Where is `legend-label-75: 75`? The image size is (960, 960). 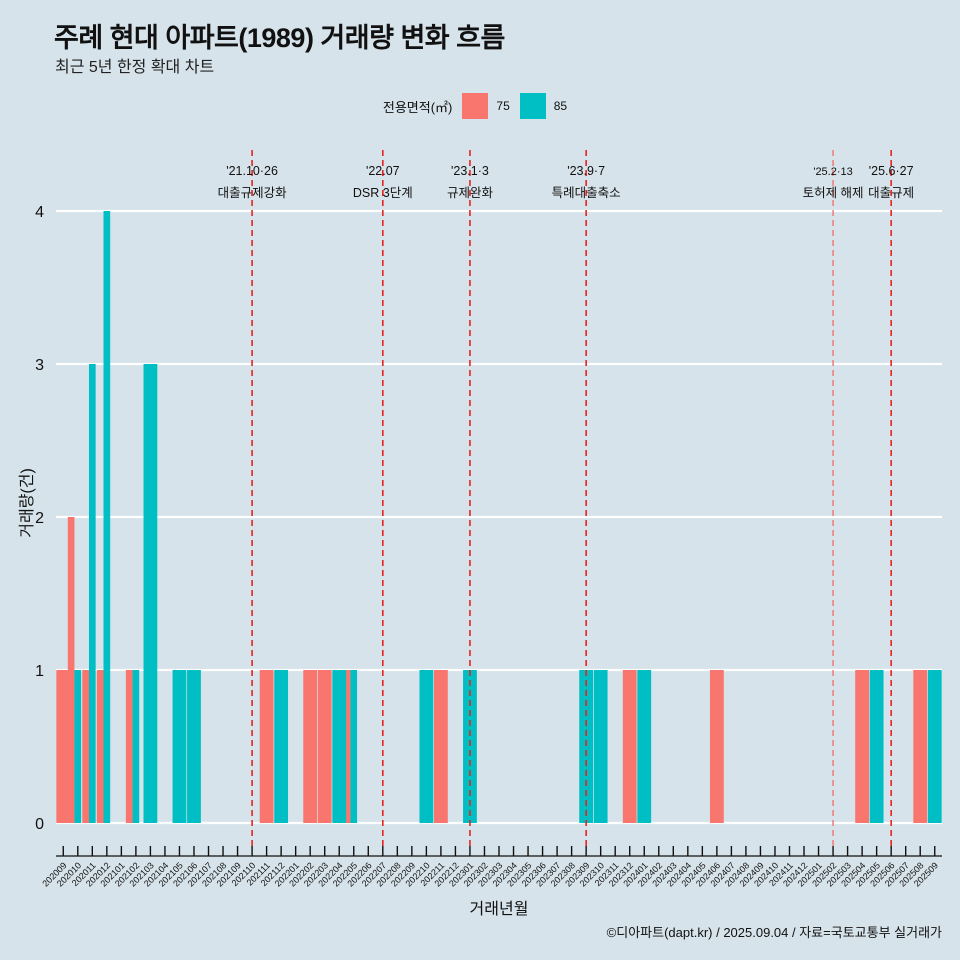 legend-label-75: 75 is located at coordinates (503, 106).